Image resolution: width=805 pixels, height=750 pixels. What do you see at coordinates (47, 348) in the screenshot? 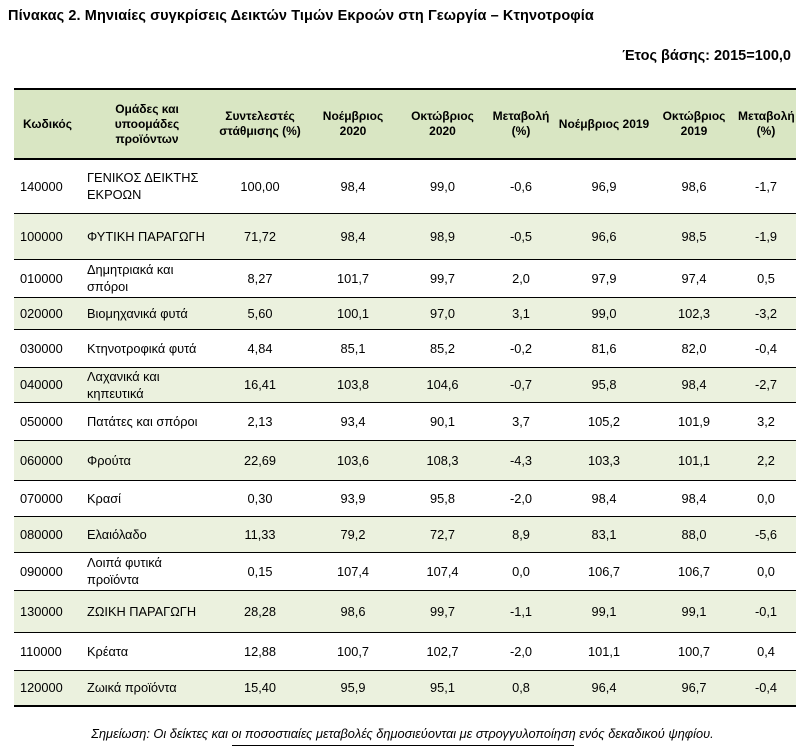
I see `row-code: 030000` at bounding box center [47, 348].